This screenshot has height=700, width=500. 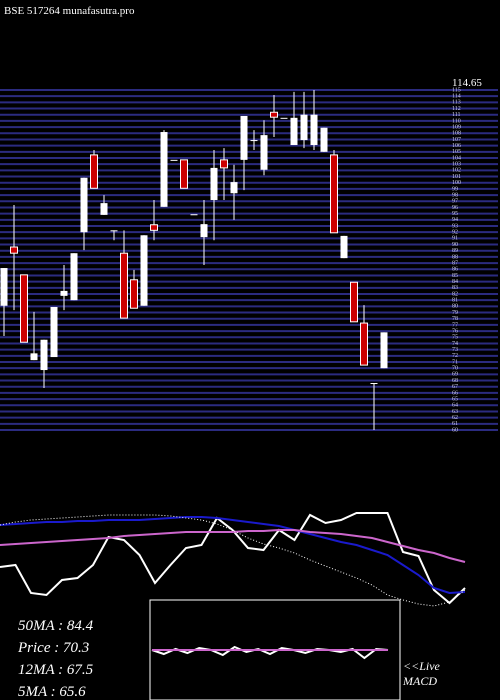 What do you see at coordinates (456, 177) in the screenshot?
I see `y-tick-label: 101` at bounding box center [456, 177].